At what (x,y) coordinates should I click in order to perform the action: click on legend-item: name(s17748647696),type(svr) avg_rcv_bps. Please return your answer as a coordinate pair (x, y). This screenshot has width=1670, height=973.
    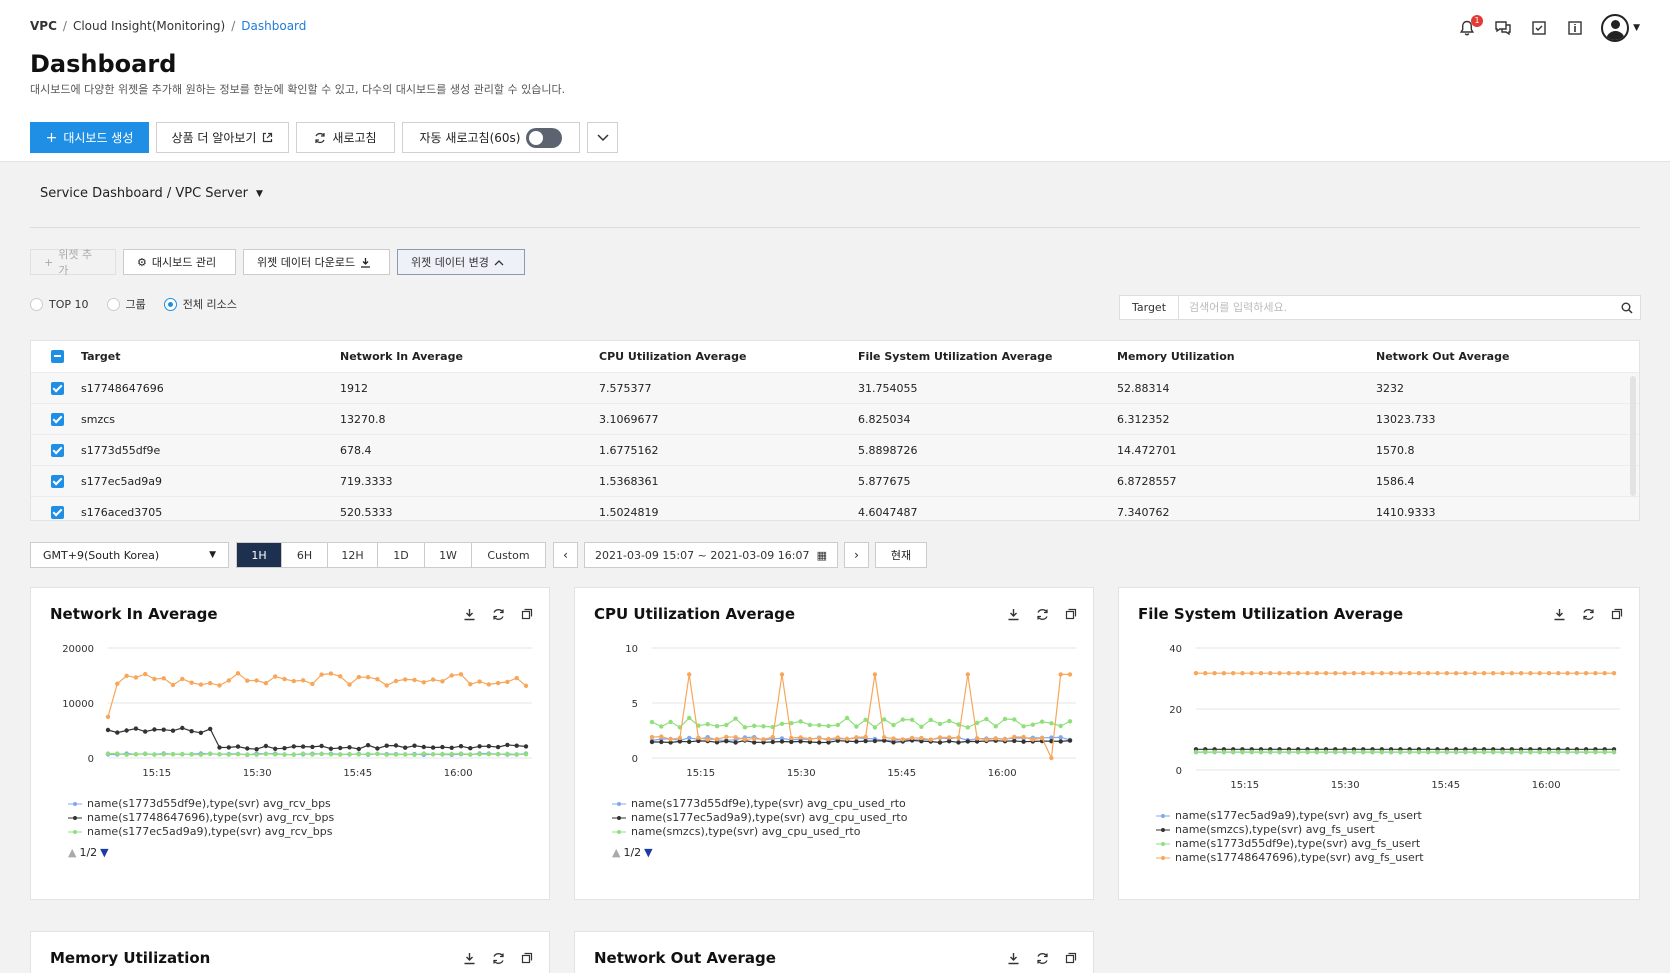
    Looking at the image, I should click on (201, 818).